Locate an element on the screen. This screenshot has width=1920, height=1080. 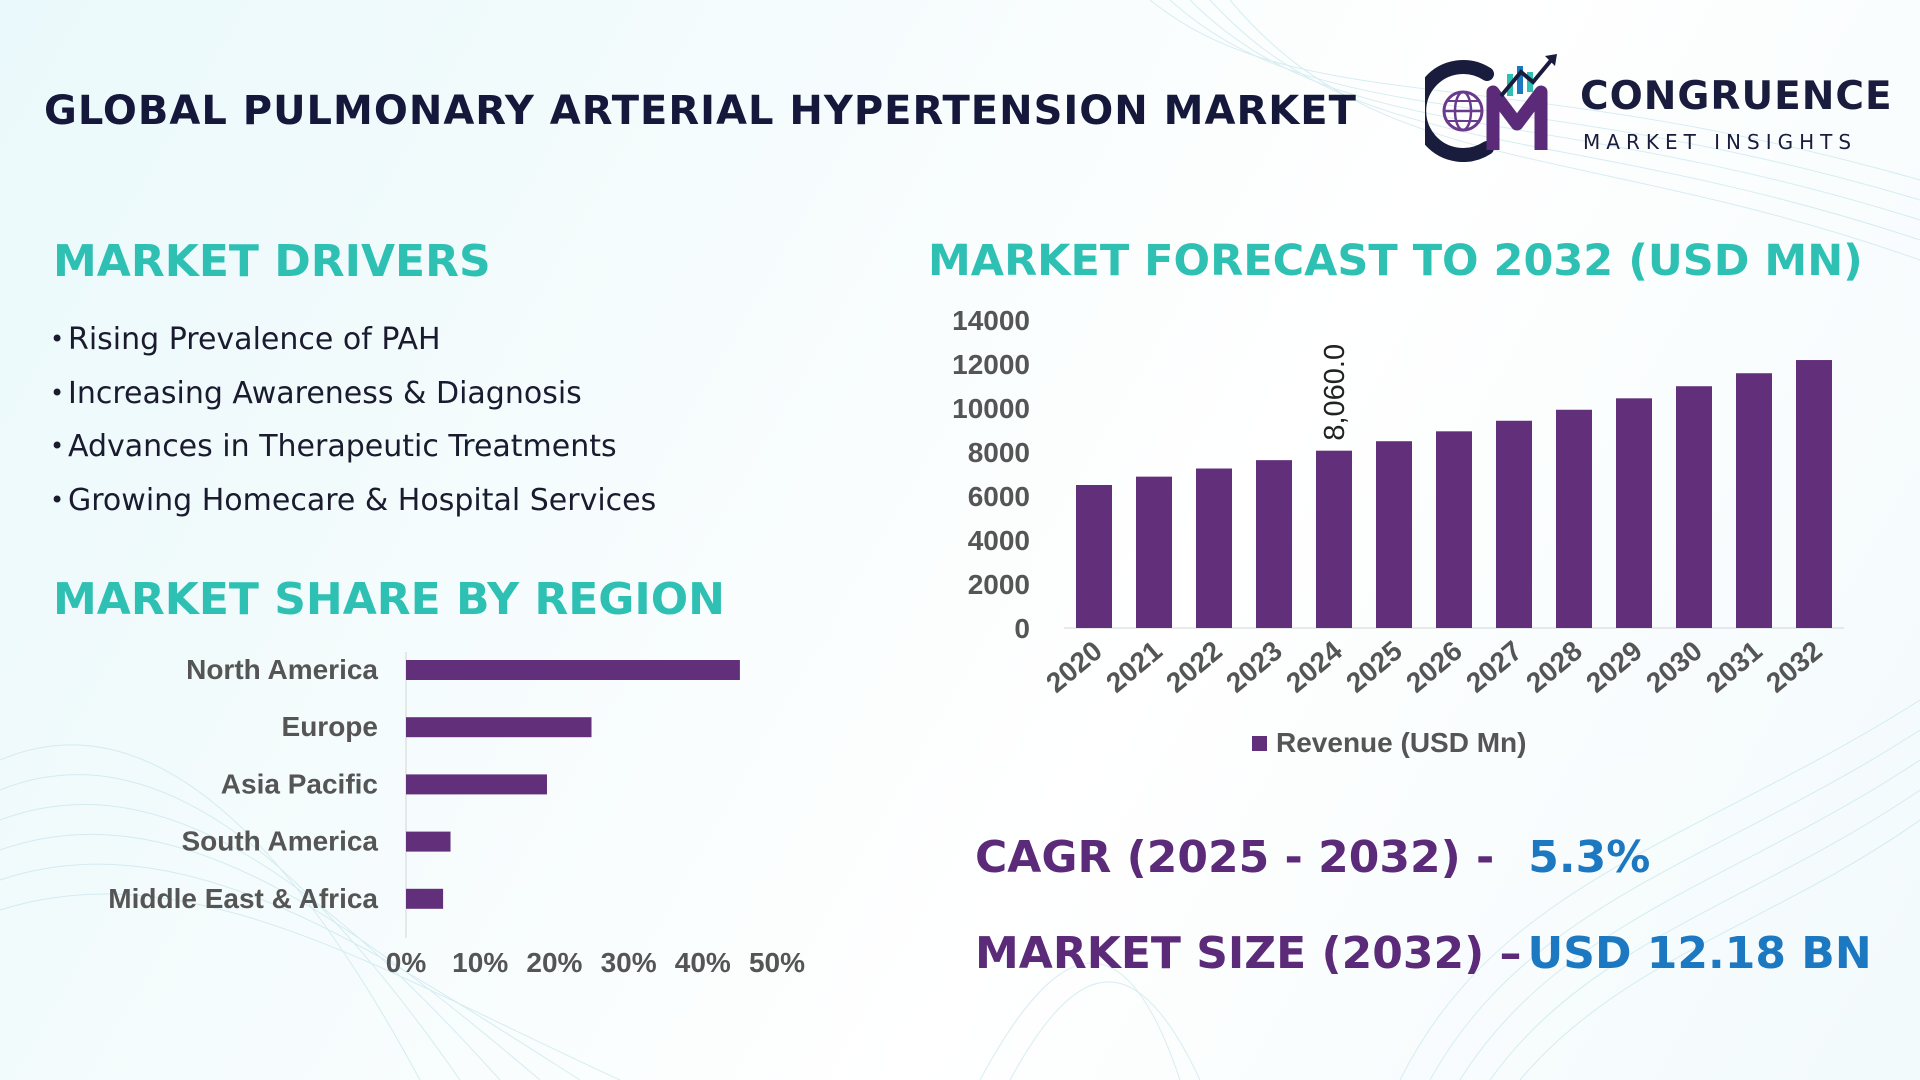
forecast-y-tick-label: 4000 is located at coordinates (999, 540).